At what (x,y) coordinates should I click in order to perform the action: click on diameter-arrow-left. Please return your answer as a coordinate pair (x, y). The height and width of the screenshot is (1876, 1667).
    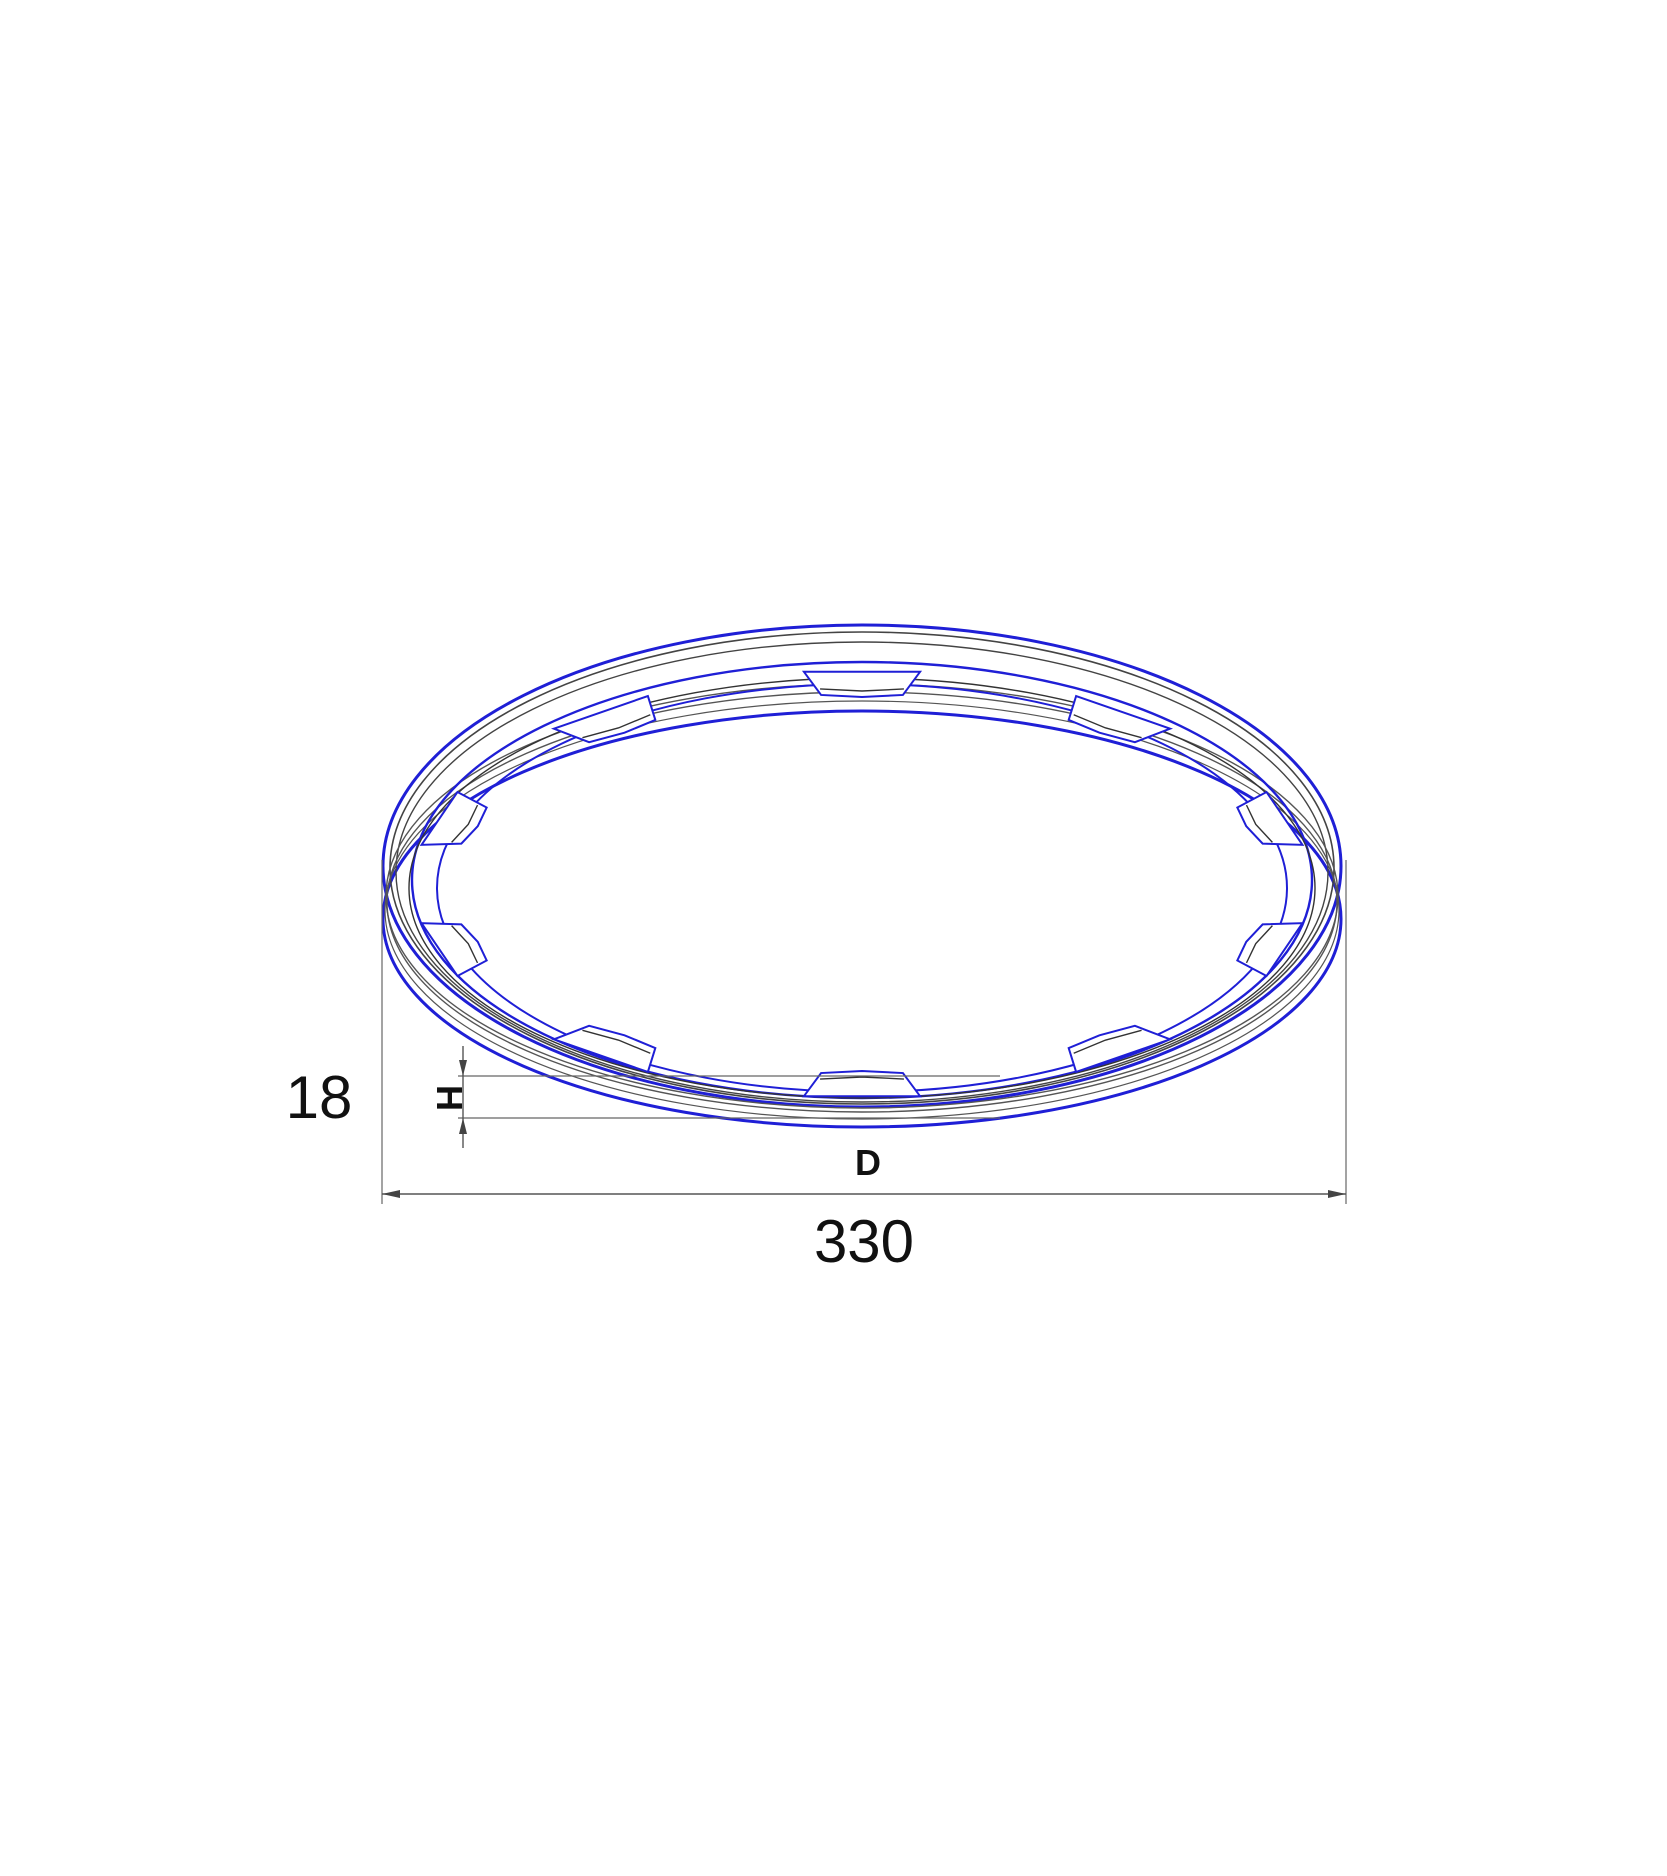
    Looking at the image, I should click on (391, 1194).